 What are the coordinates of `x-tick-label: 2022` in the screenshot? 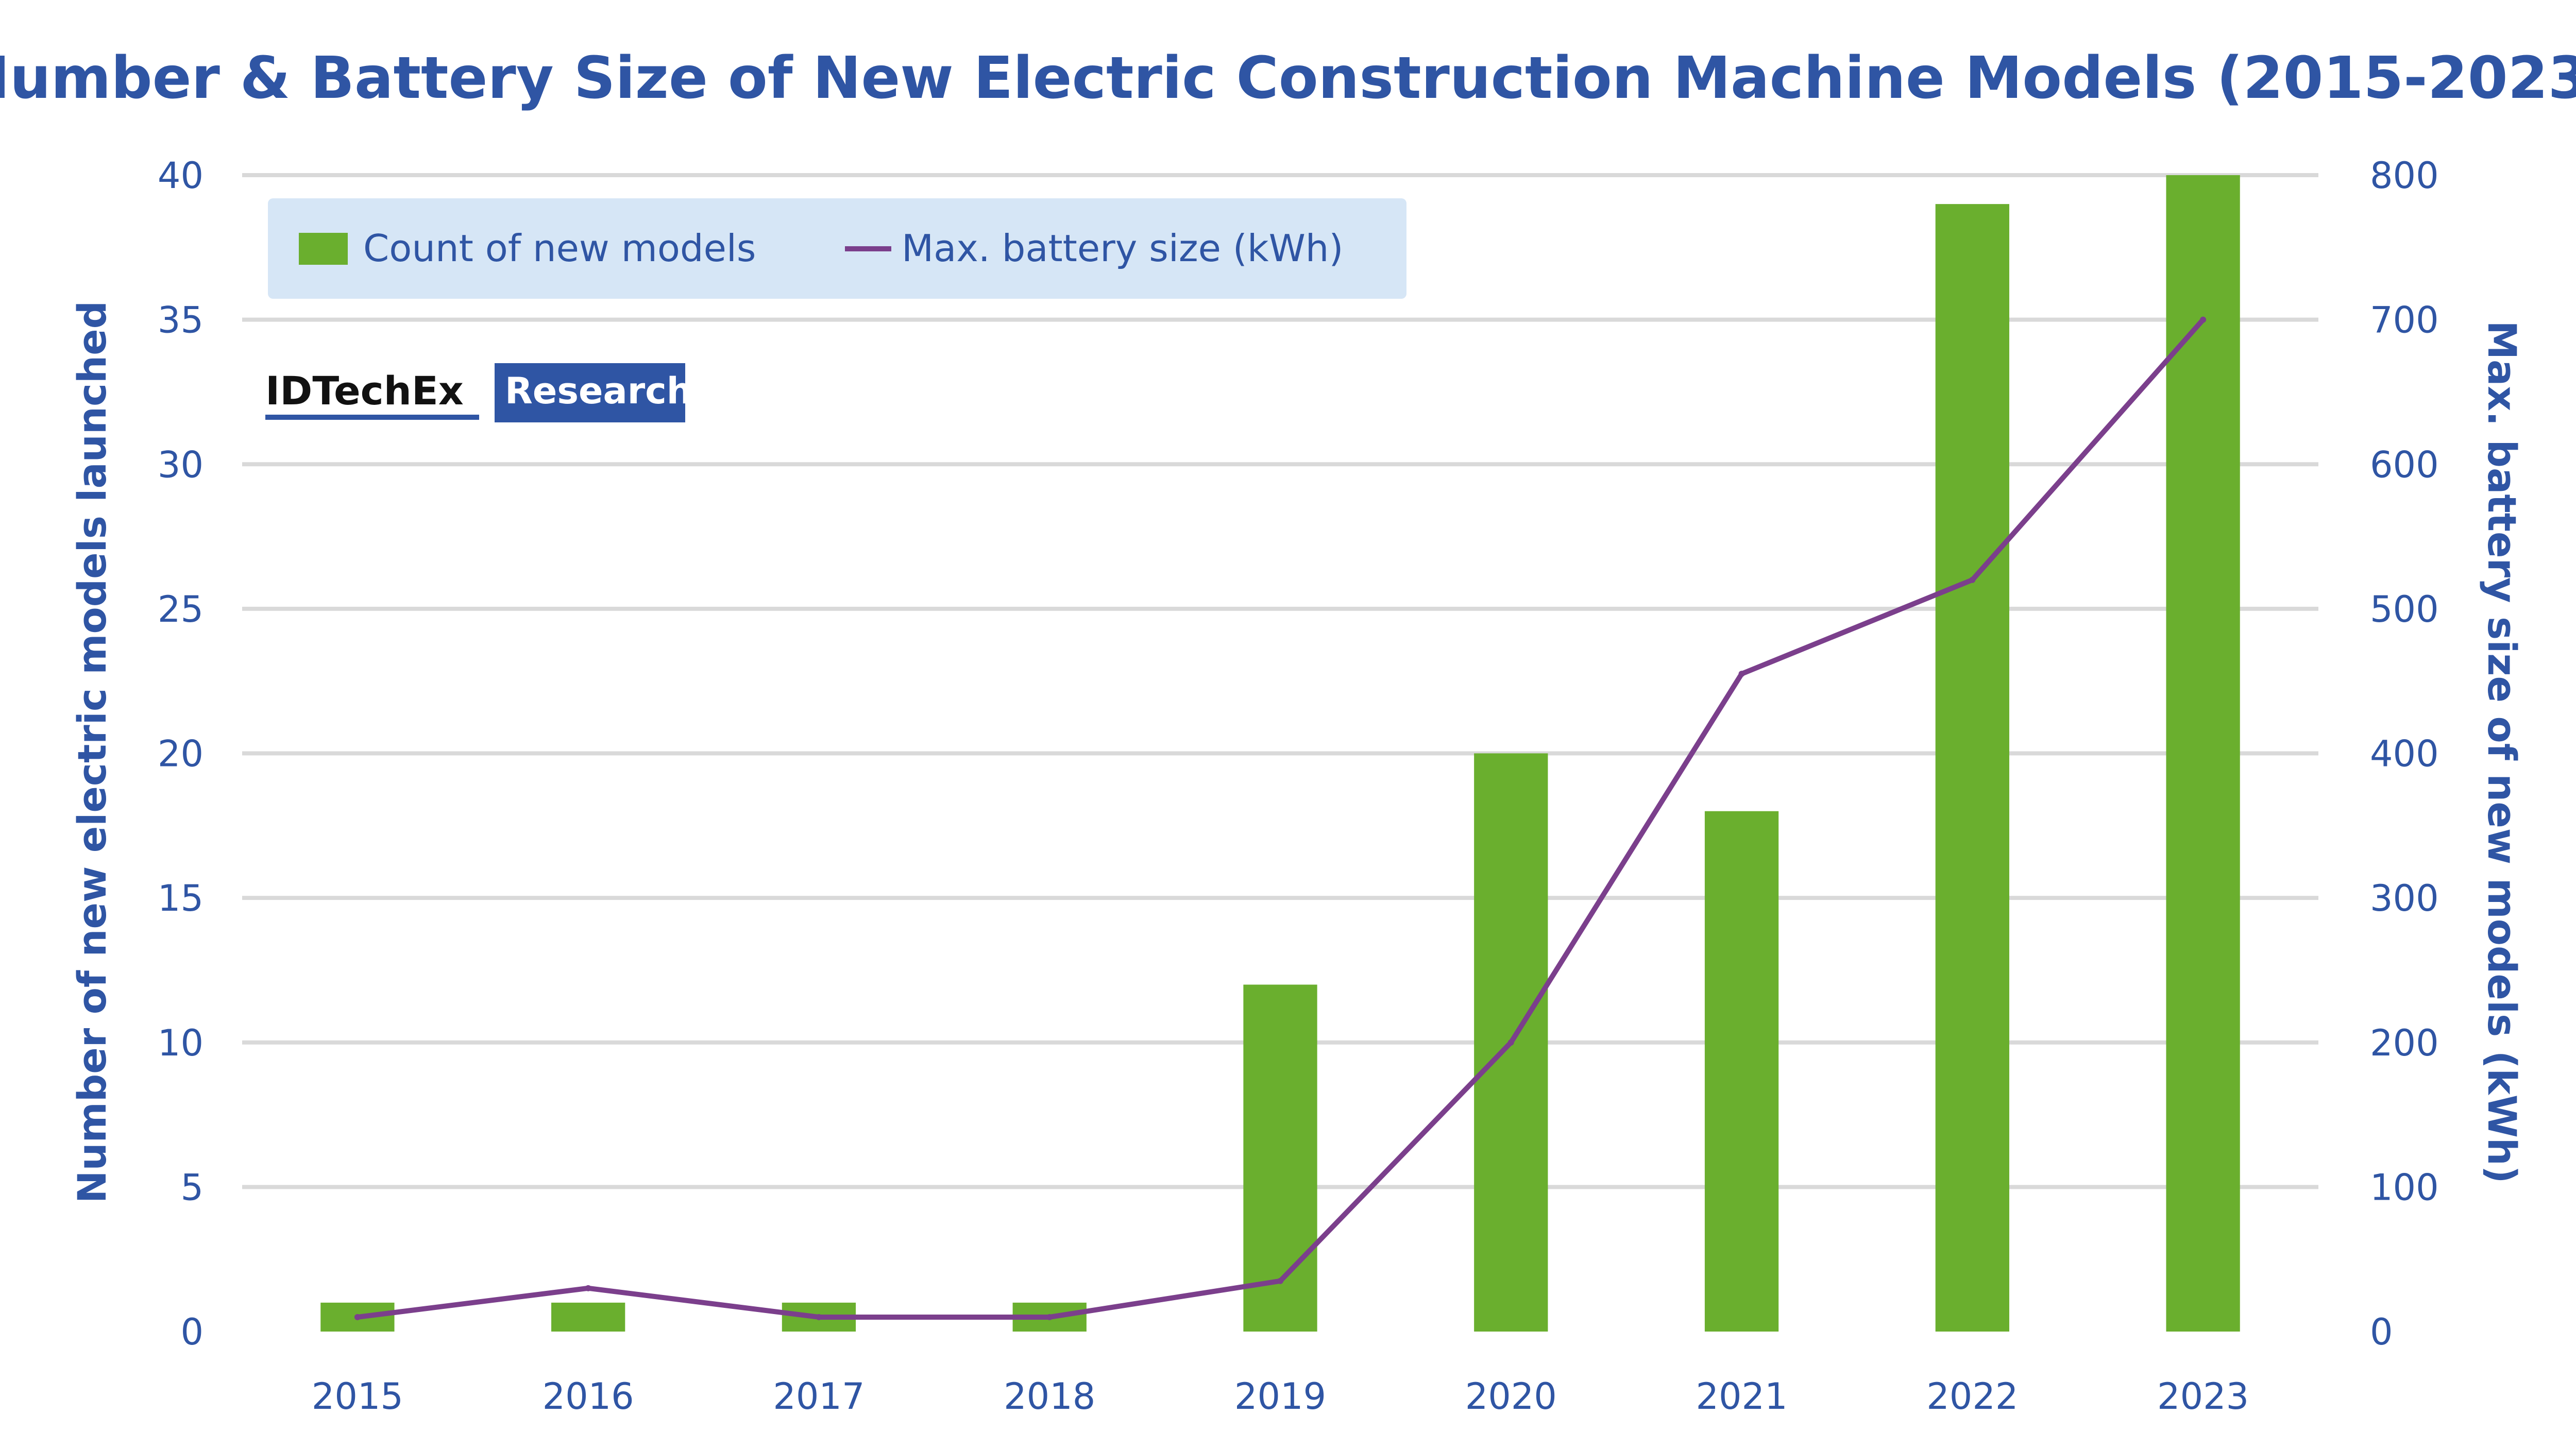 It's located at (1972, 1396).